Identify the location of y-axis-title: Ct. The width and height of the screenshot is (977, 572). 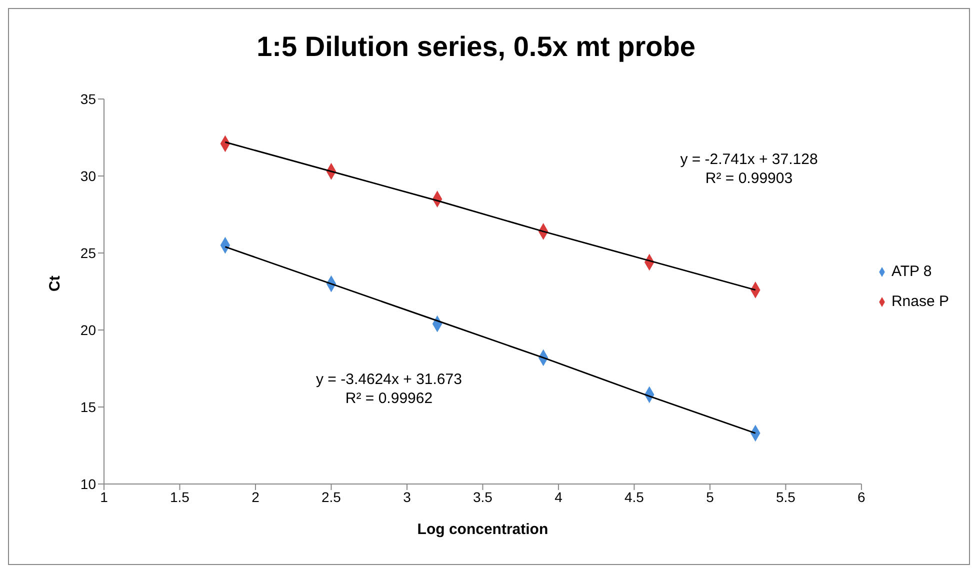
(55, 284).